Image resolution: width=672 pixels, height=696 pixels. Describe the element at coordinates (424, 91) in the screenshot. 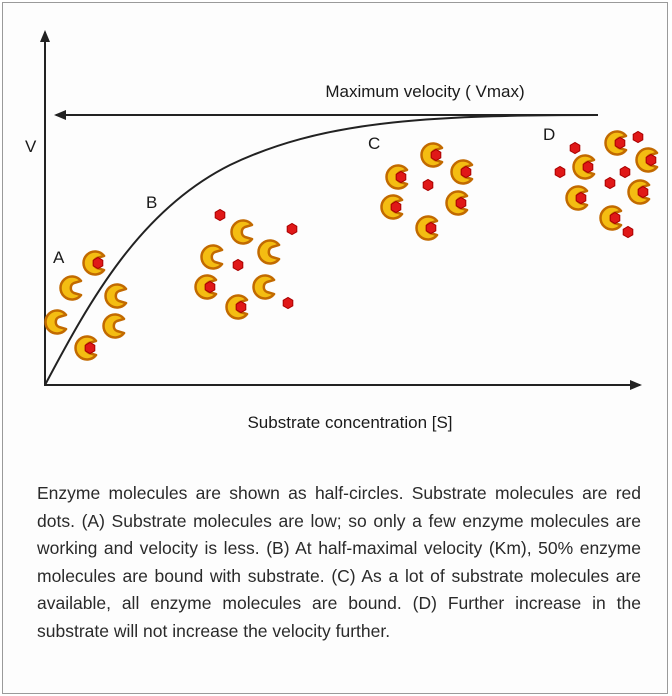

I see `vmax-label: Maximum velocity ( Vmax)` at that location.